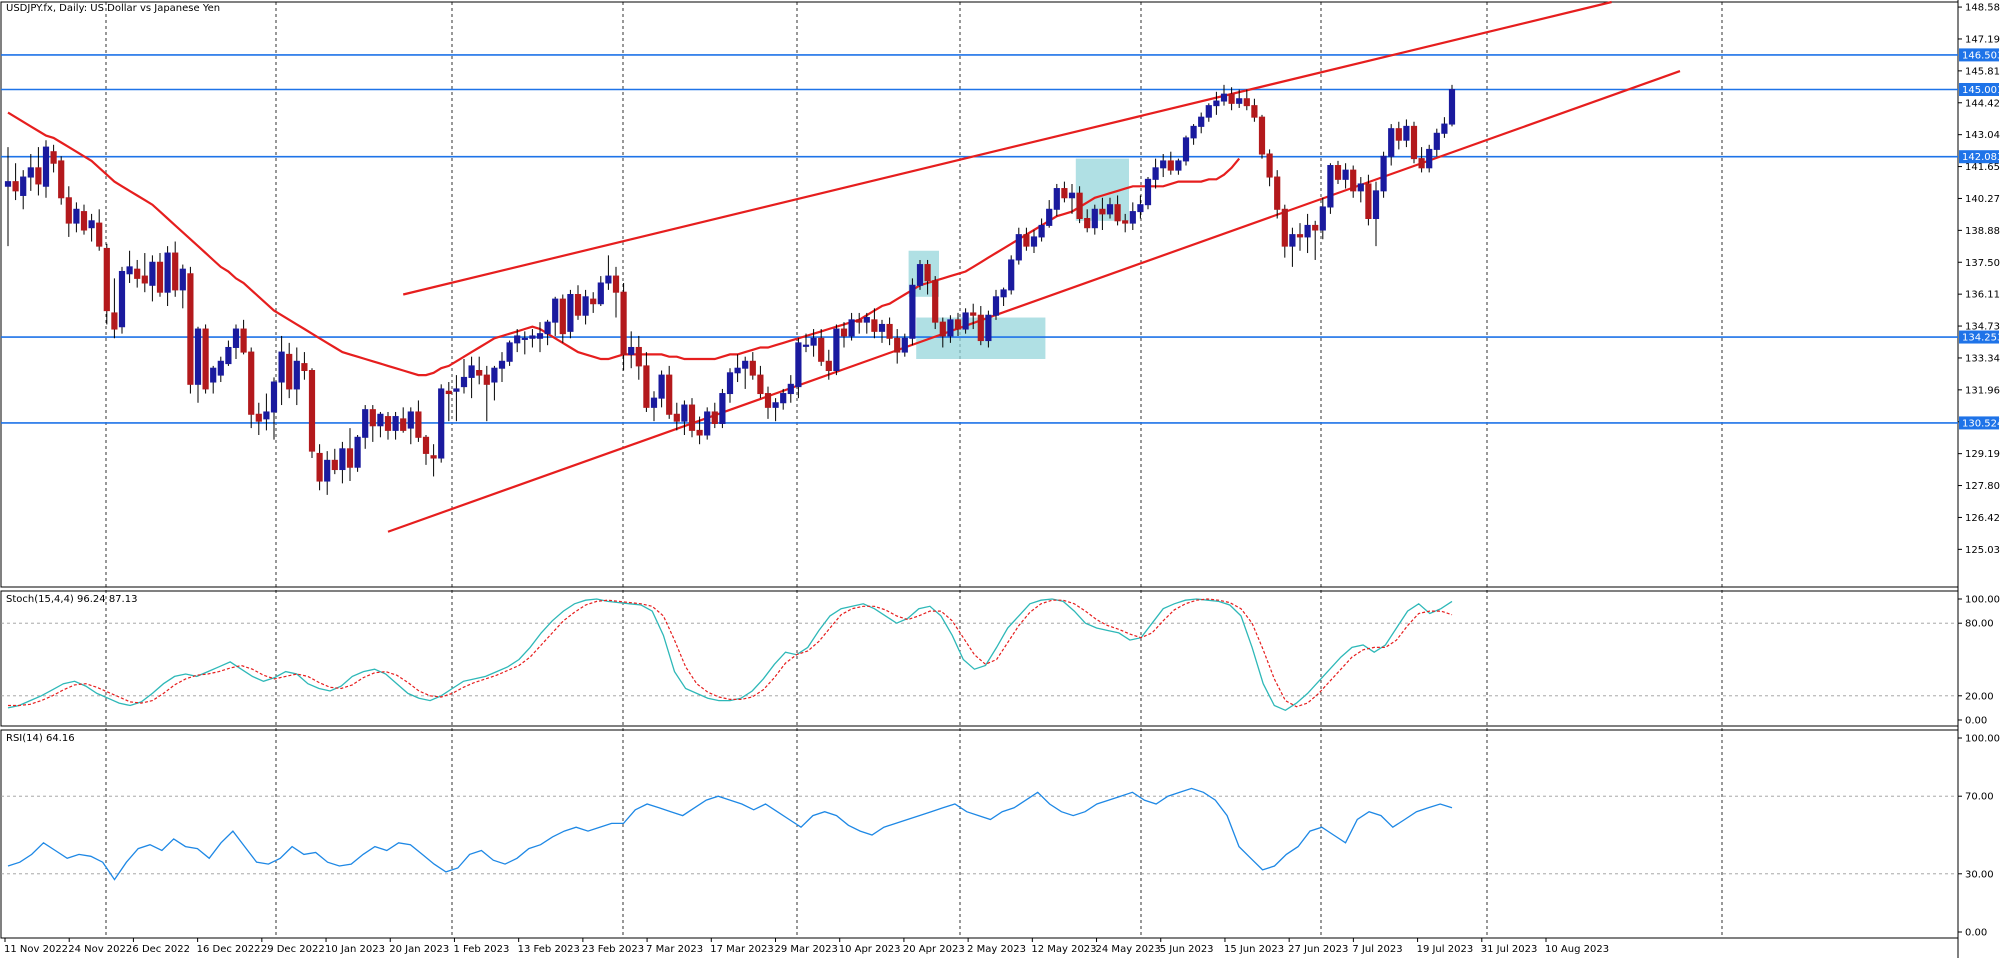 This screenshot has height=962, width=2000. I want to click on price-tick-label-10: 134.730, so click(1982, 327).